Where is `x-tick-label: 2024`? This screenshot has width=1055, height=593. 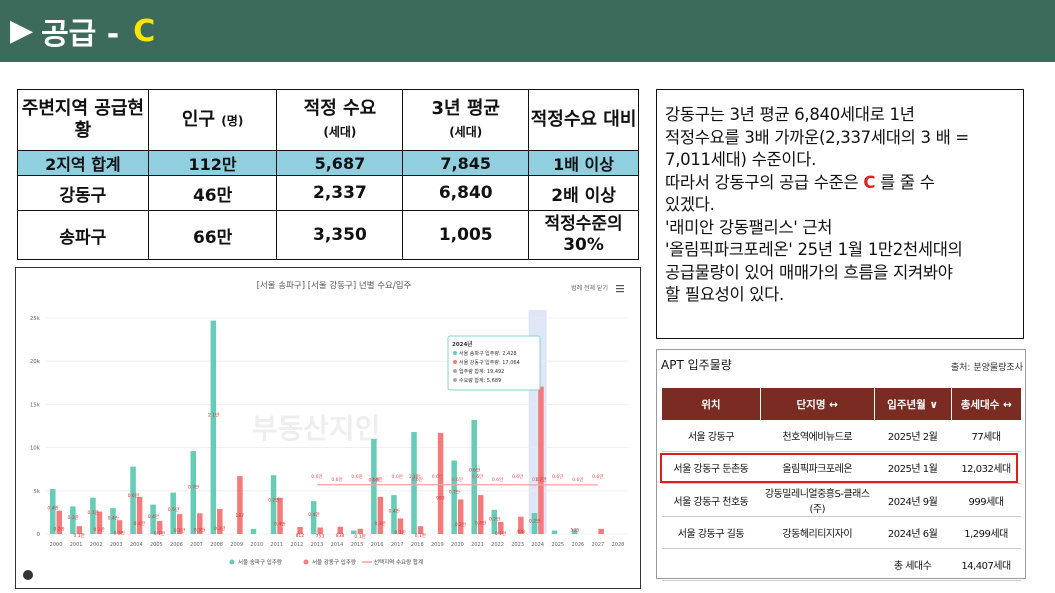
x-tick-label: 2024 is located at coordinates (537, 545).